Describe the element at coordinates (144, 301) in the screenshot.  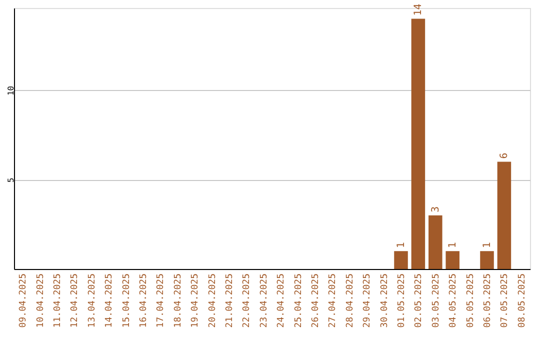
I see `x-tick-label: 16.04.2025` at that location.